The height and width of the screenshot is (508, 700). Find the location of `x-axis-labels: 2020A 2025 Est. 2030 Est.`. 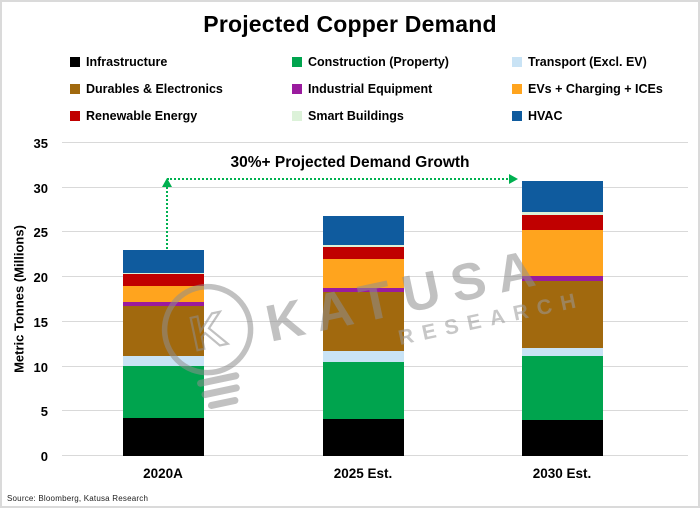

x-axis-labels: 2020A 2025 Est. 2030 Est. is located at coordinates (350, 475).